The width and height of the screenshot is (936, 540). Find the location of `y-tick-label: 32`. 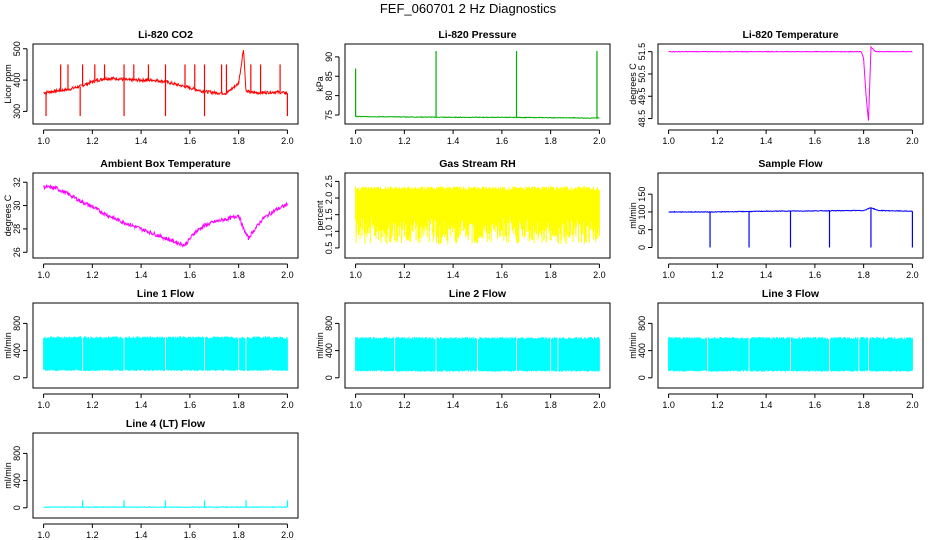

y-tick-label: 32 is located at coordinates (17, 182).